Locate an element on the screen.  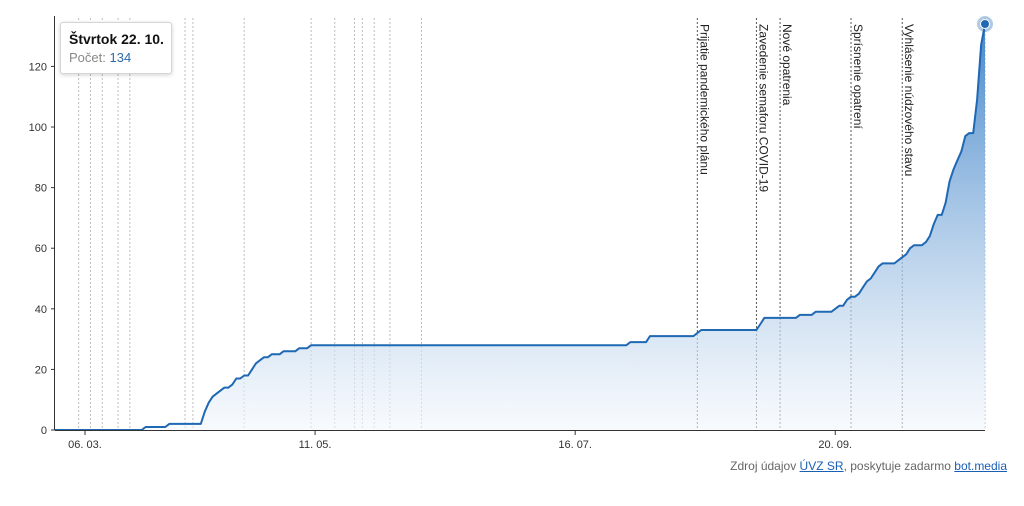
y-tick-label: 120 is located at coordinates (38, 67).